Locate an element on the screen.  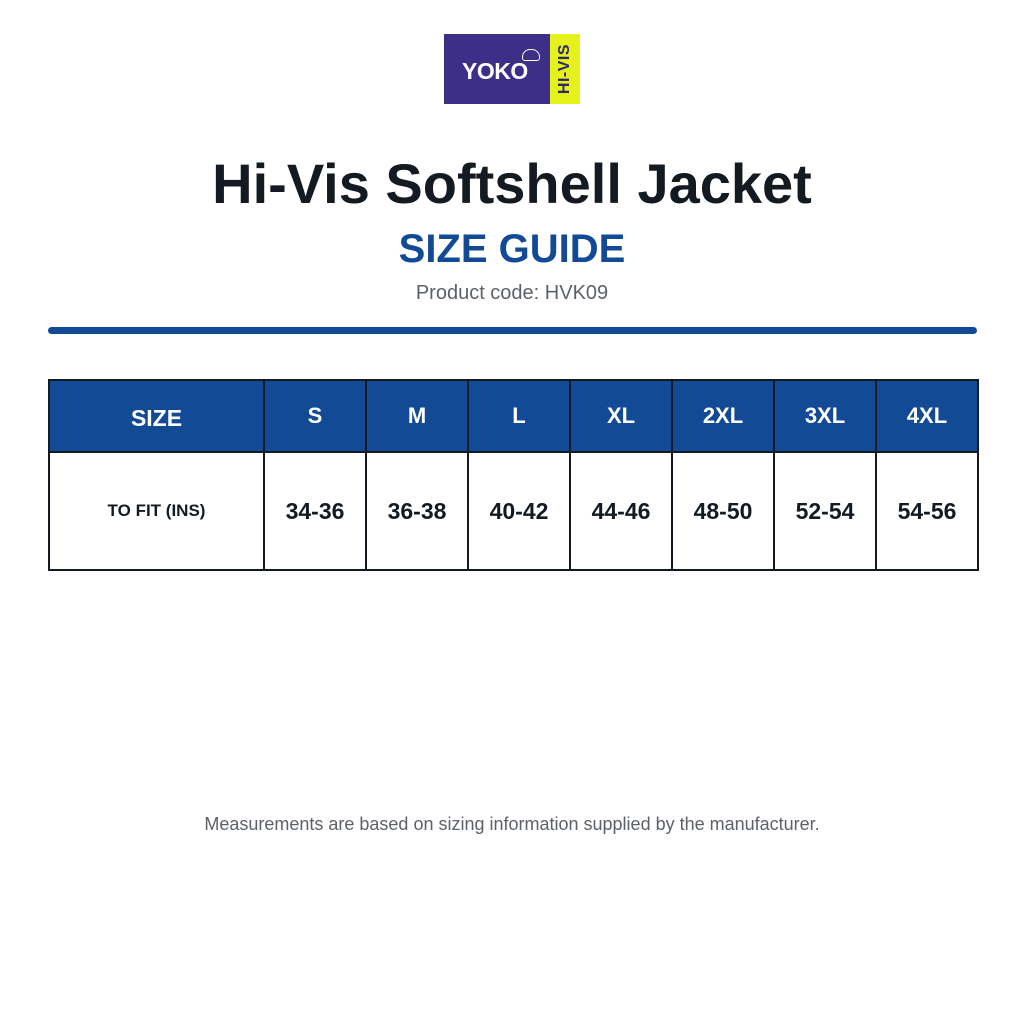
header-cell-size-label: SIZE is located at coordinates (156, 416).